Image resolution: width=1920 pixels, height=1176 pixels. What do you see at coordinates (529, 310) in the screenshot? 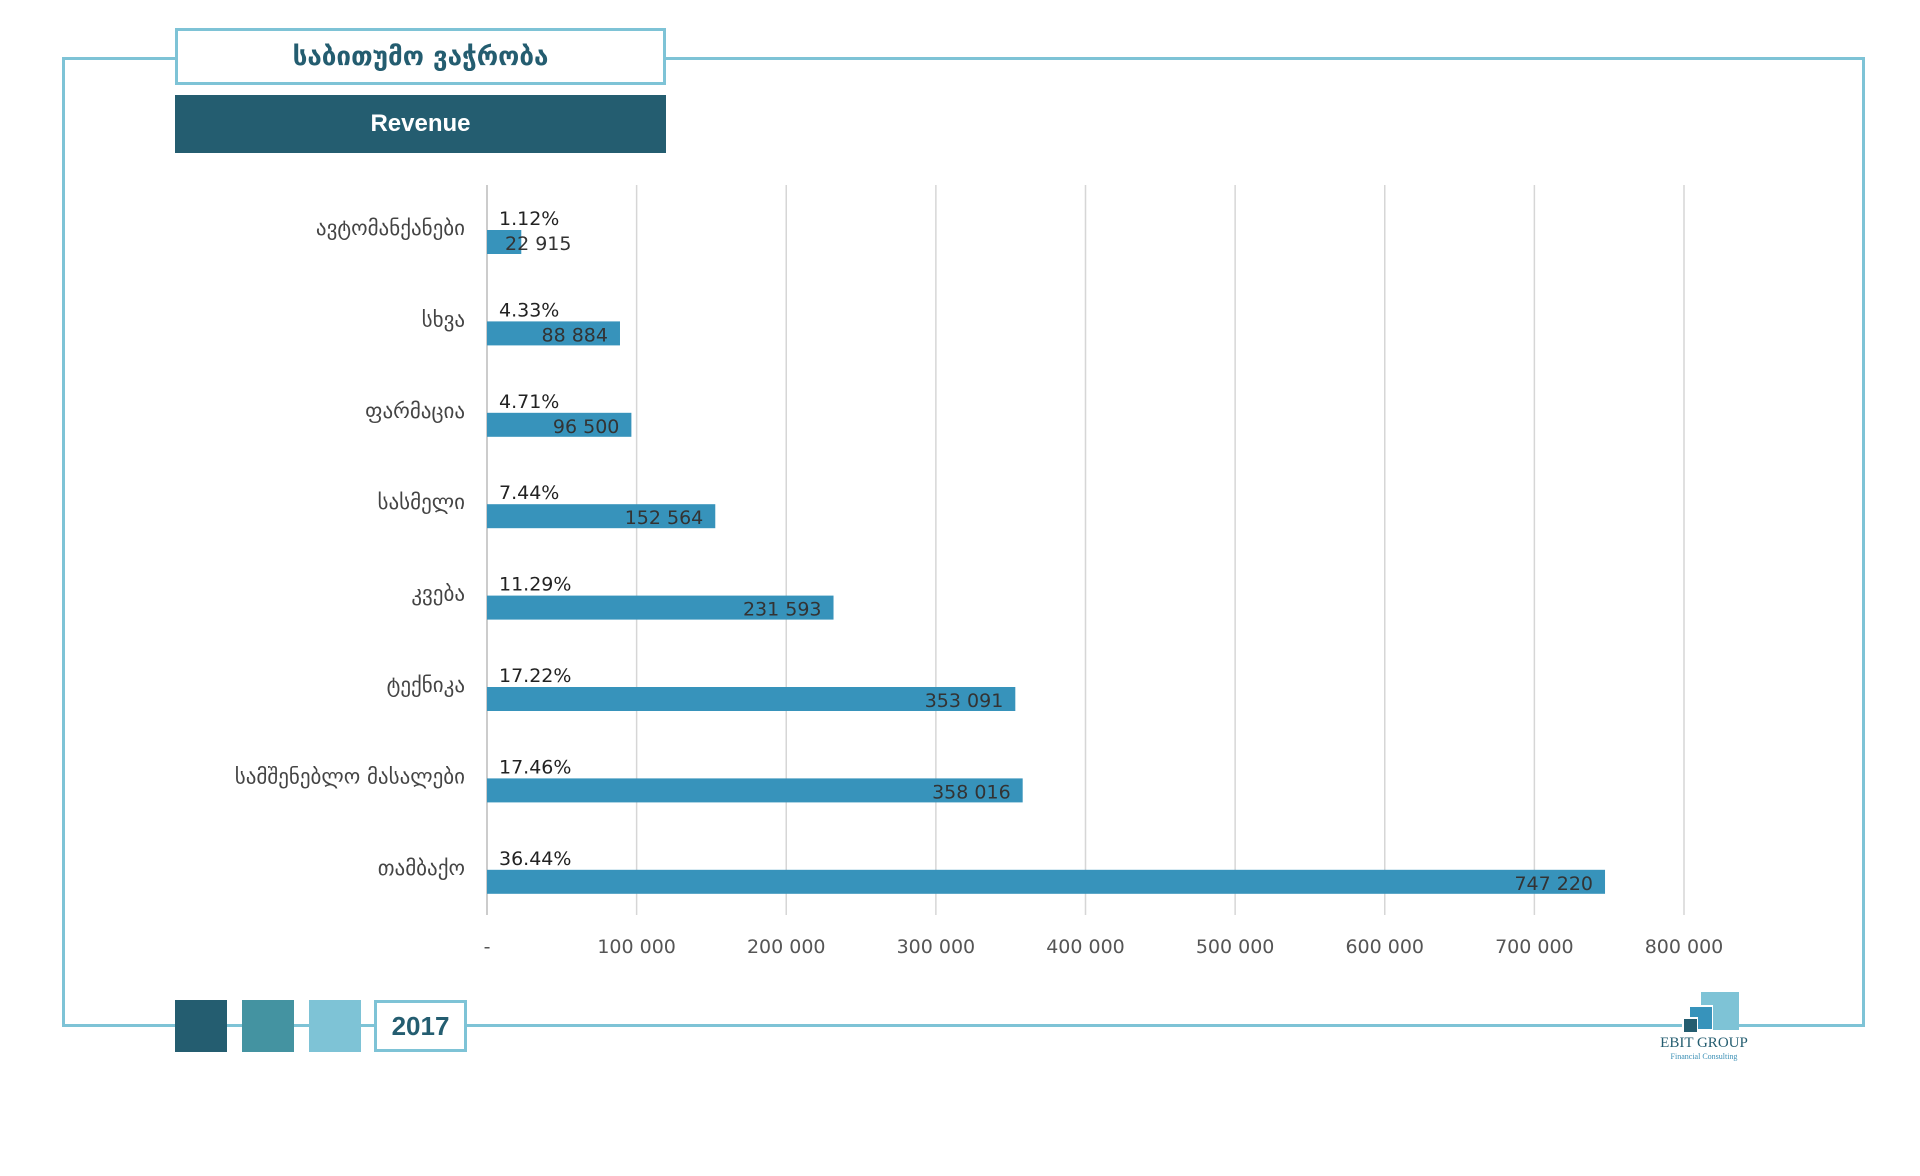
I see `percent-label: 4.33%` at bounding box center [529, 310].